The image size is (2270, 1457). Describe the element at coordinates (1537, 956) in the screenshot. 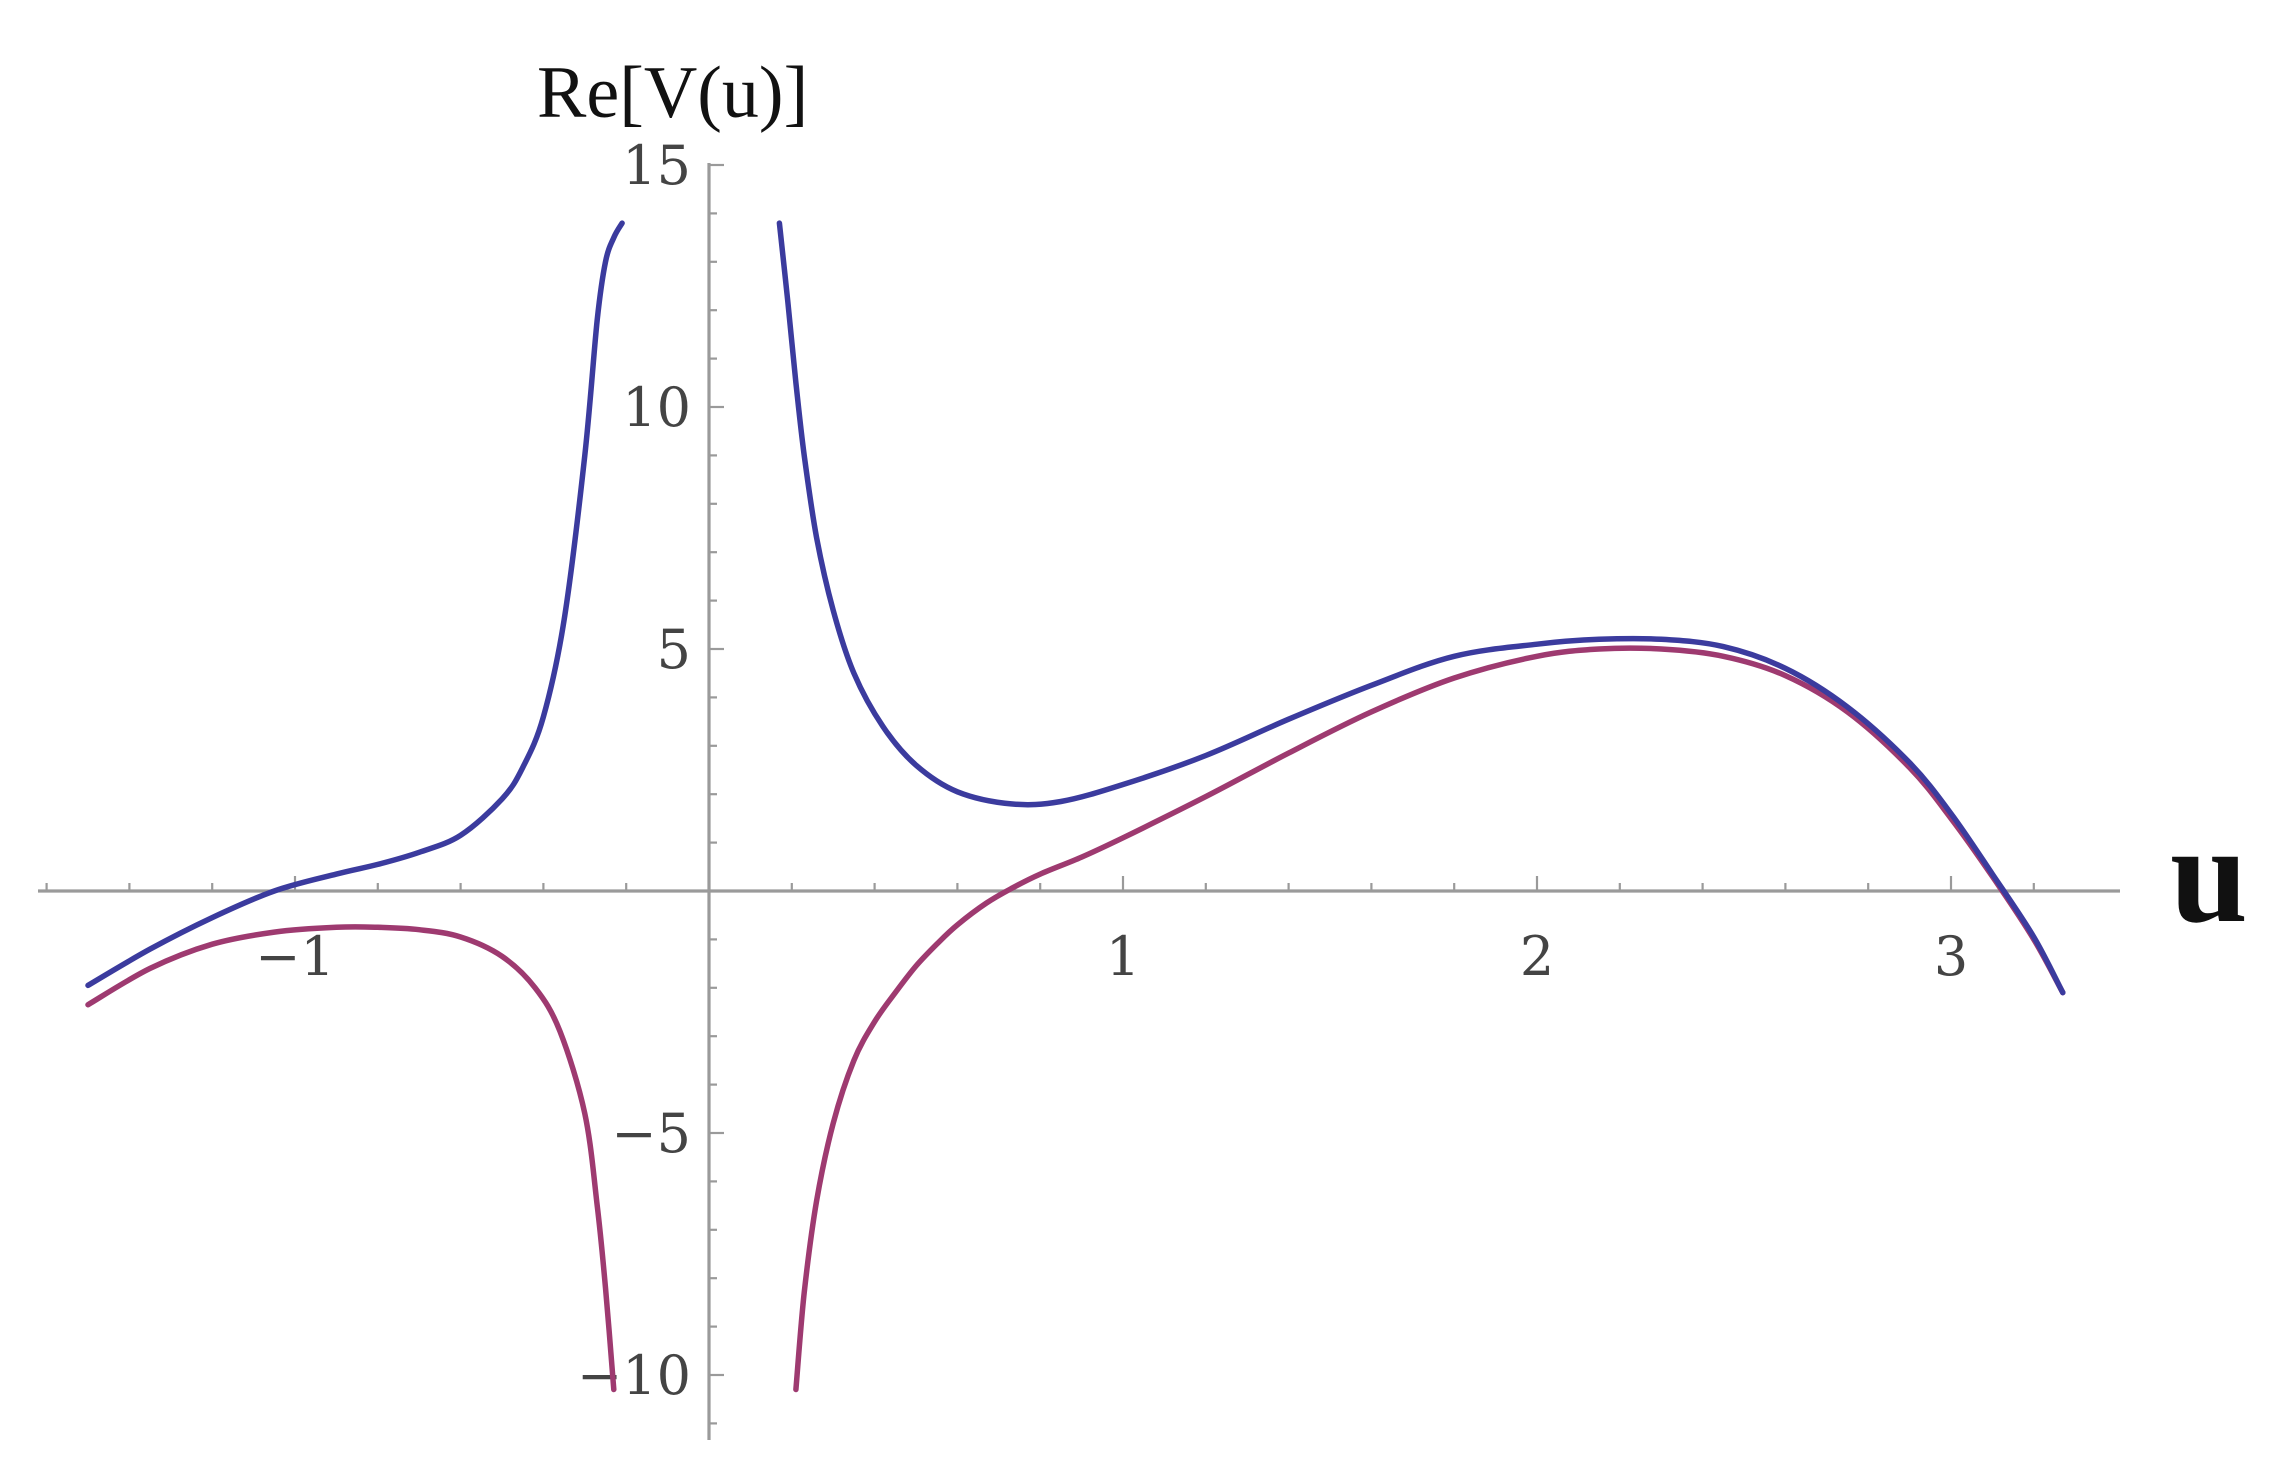

I see `x-tick-label: 2` at that location.